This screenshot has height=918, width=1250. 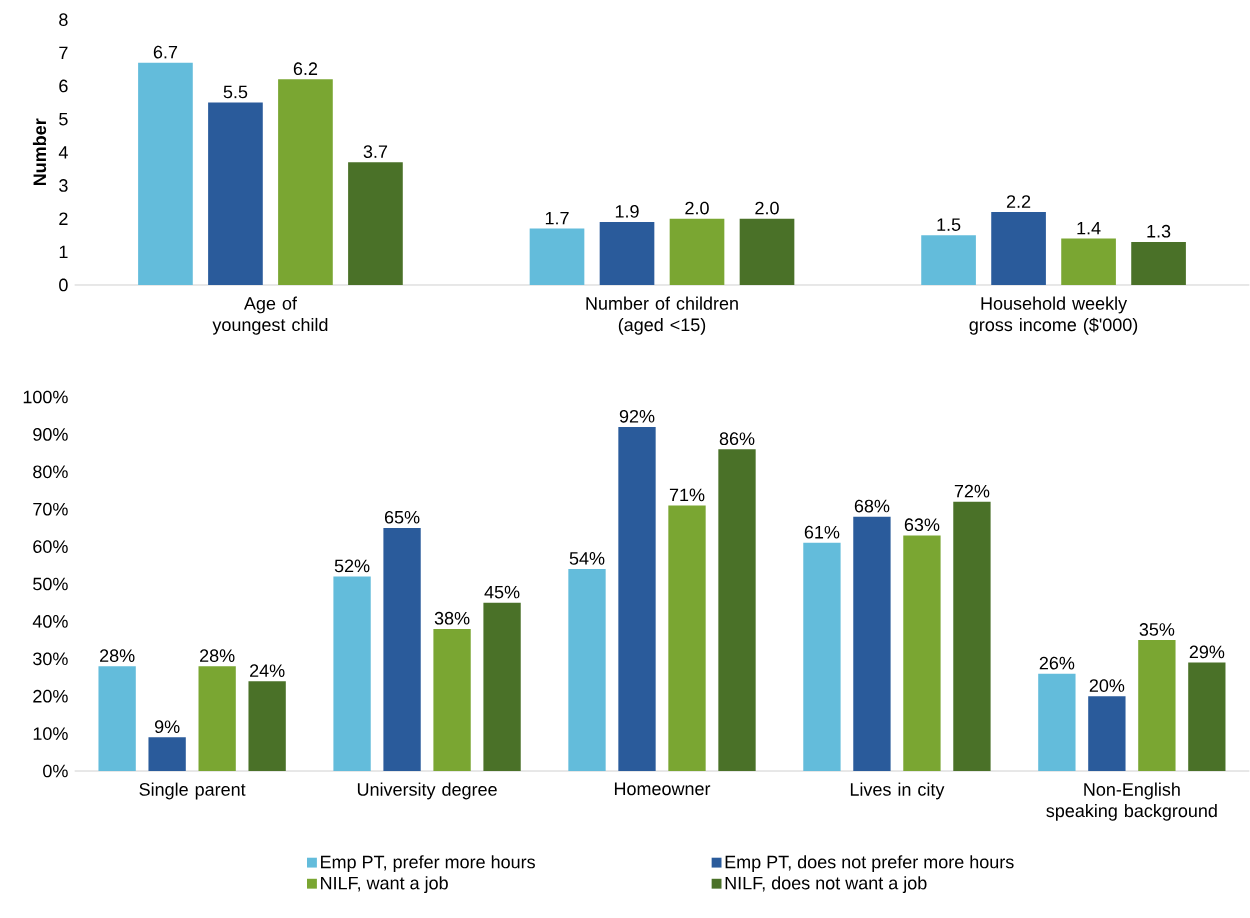 What do you see at coordinates (50, 546) in the screenshot?
I see `y-tick-label: 60%` at bounding box center [50, 546].